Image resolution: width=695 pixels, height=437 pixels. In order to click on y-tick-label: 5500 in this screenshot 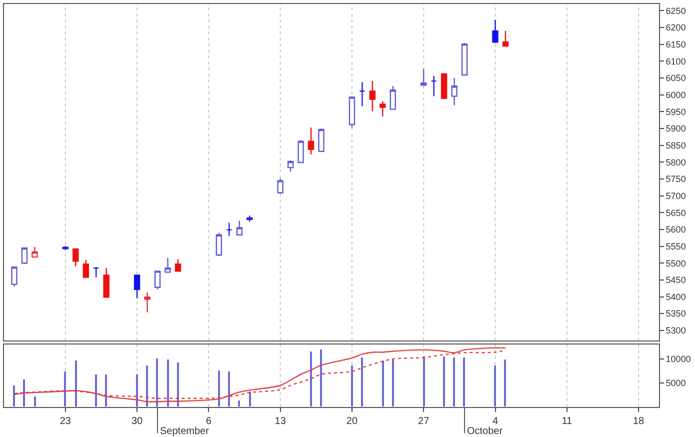, I will do `click(676, 263)`.